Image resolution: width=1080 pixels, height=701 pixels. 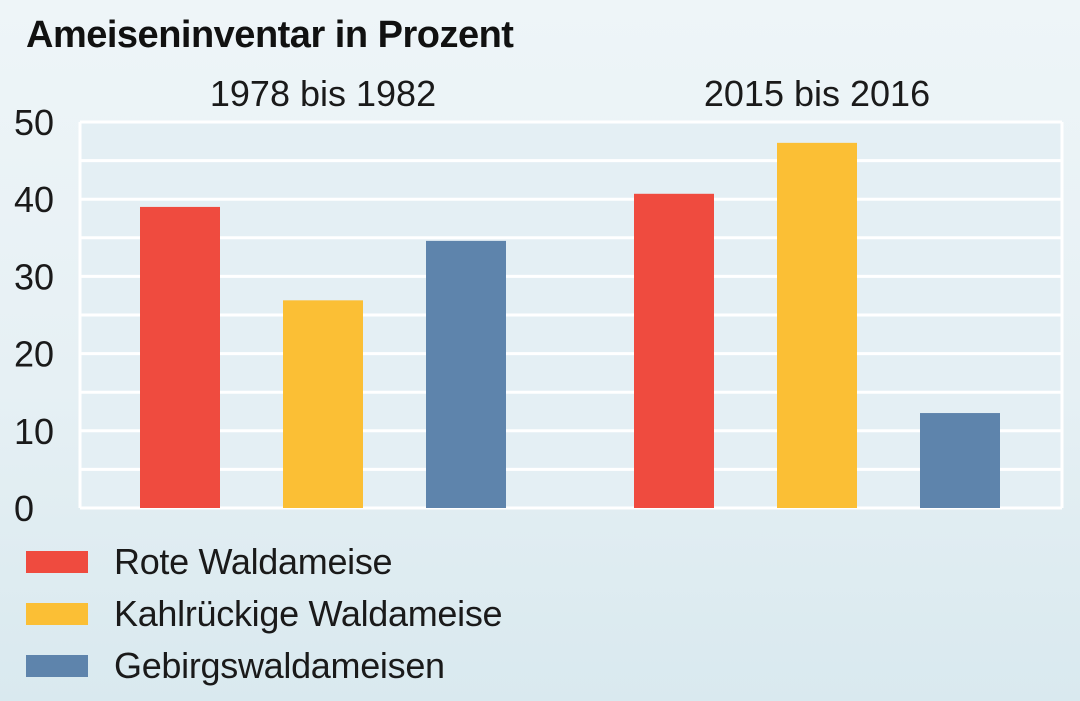 What do you see at coordinates (57, 614) in the screenshot?
I see `legend-swatch-kahlrueckige-waldameise` at bounding box center [57, 614].